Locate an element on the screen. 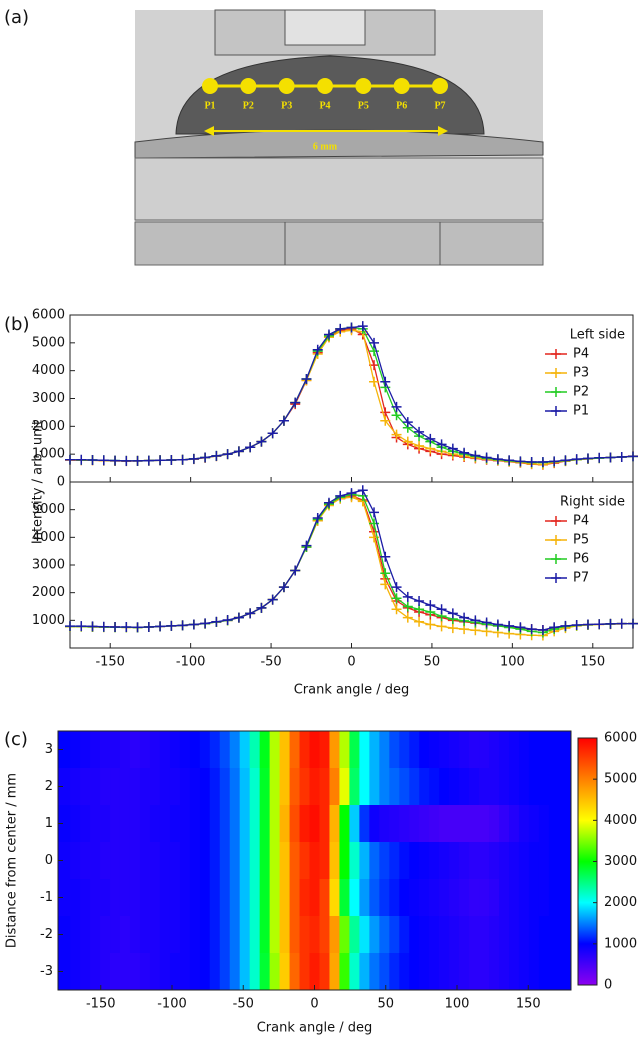  piston is located at coordinates (339, 243).